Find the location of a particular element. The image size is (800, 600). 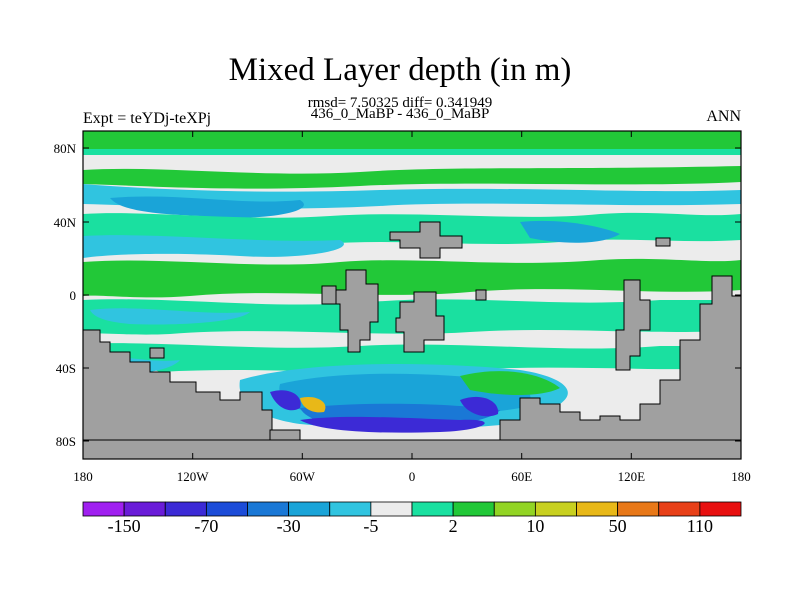

arctic-band is located at coordinates (412, 140).